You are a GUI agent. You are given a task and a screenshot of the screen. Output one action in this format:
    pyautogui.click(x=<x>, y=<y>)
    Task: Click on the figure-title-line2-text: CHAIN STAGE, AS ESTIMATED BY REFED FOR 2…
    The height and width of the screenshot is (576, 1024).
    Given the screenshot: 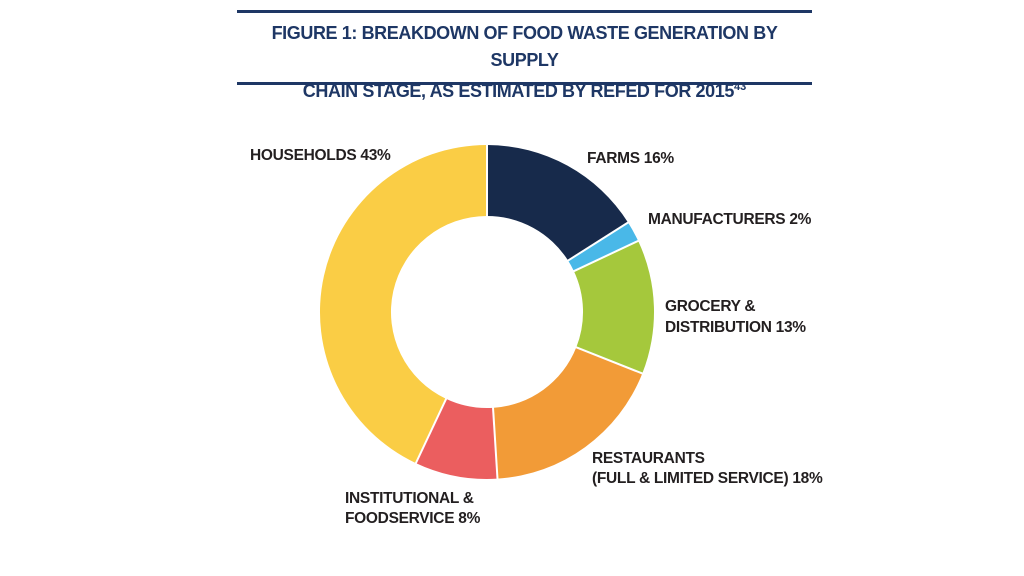 What is the action you would take?
    pyautogui.click(x=518, y=91)
    